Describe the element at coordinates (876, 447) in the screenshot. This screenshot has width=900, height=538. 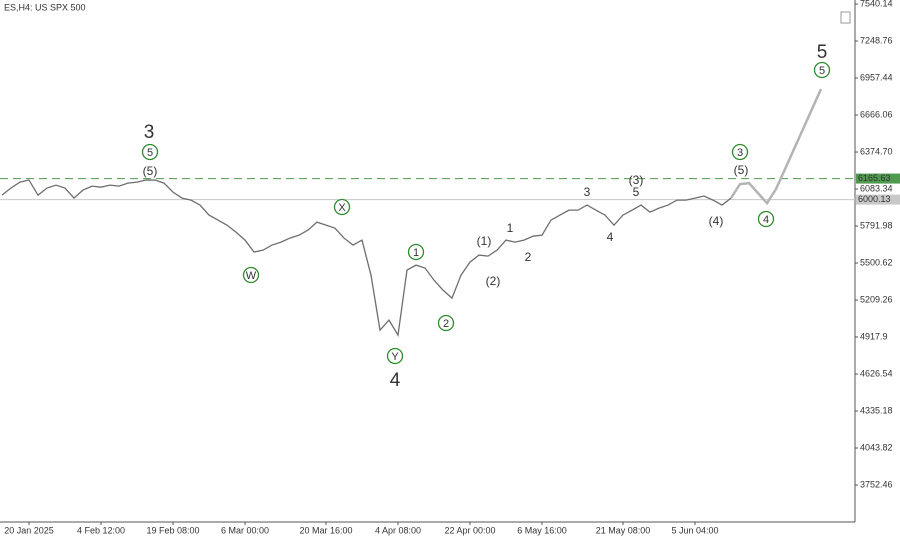
I see `y-tick-label: 4043.82` at that location.